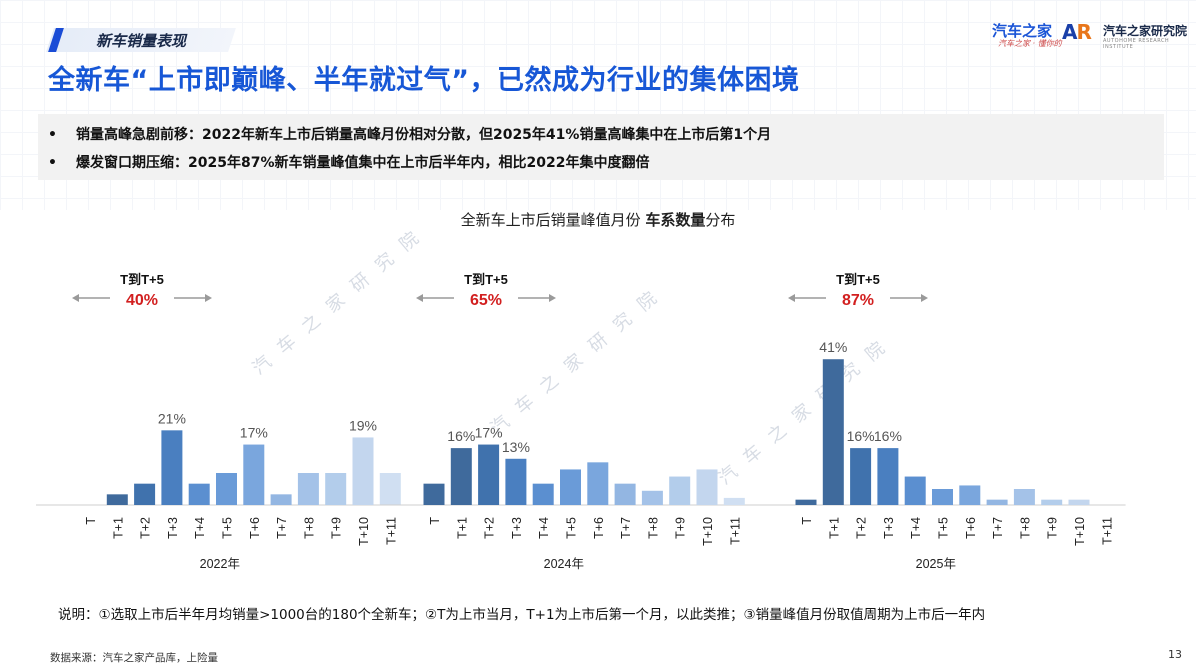  I want to click on autohome-slogan: 汽车之家 · 懂你的, so click(1030, 43).